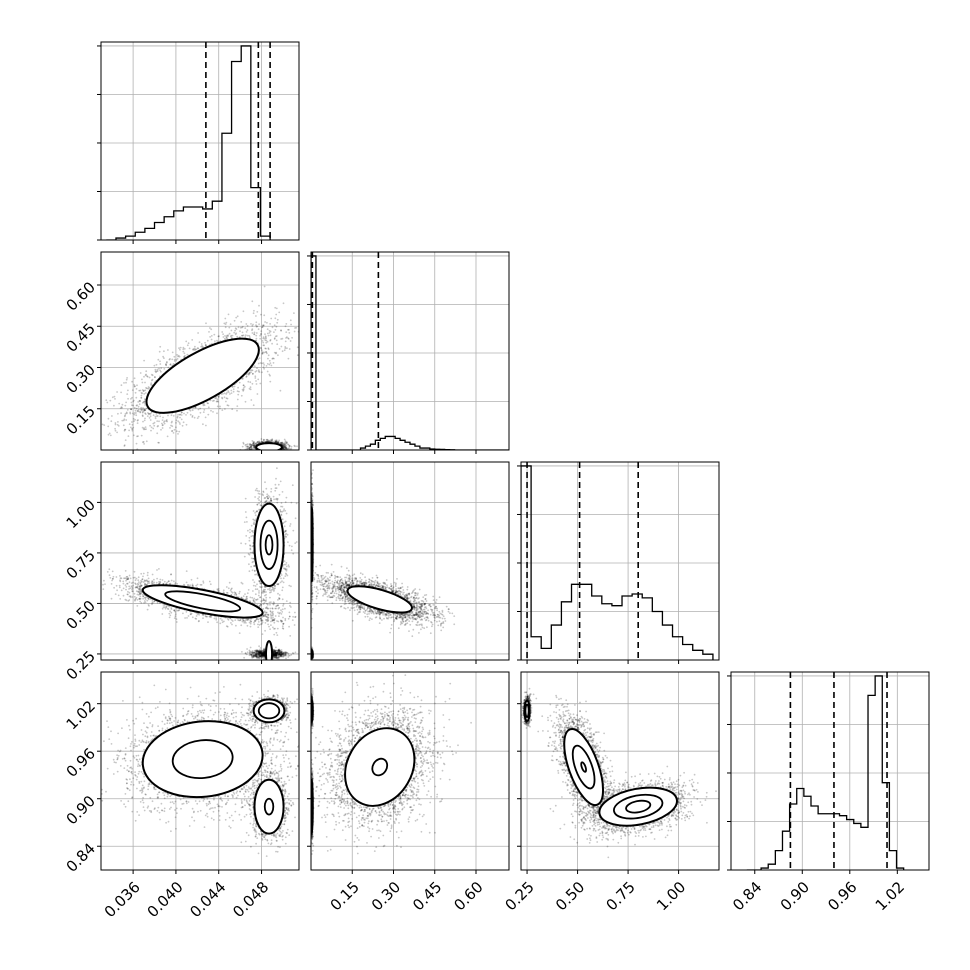  I want to click on y-tick-label: 0.60, so click(81, 296).